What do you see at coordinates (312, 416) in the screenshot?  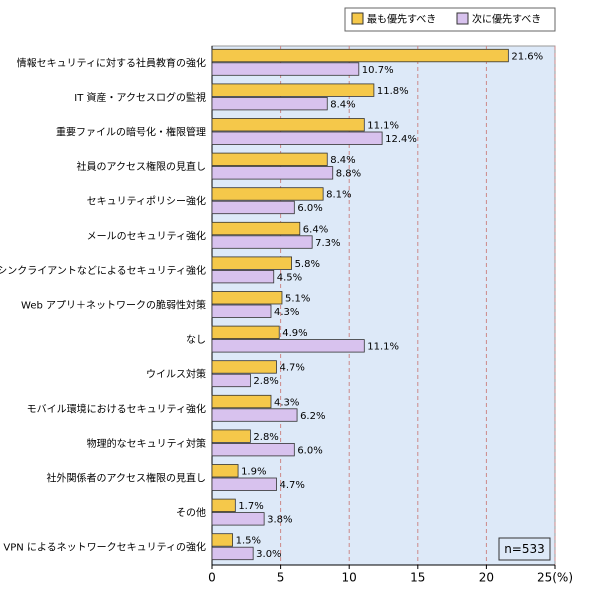 I see `value-label: 6.2%` at bounding box center [312, 416].